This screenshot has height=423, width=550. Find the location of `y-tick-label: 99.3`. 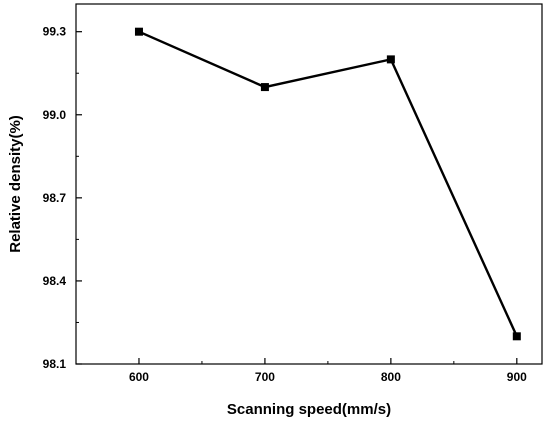

y-tick-label: 99.3 is located at coordinates (55, 32).